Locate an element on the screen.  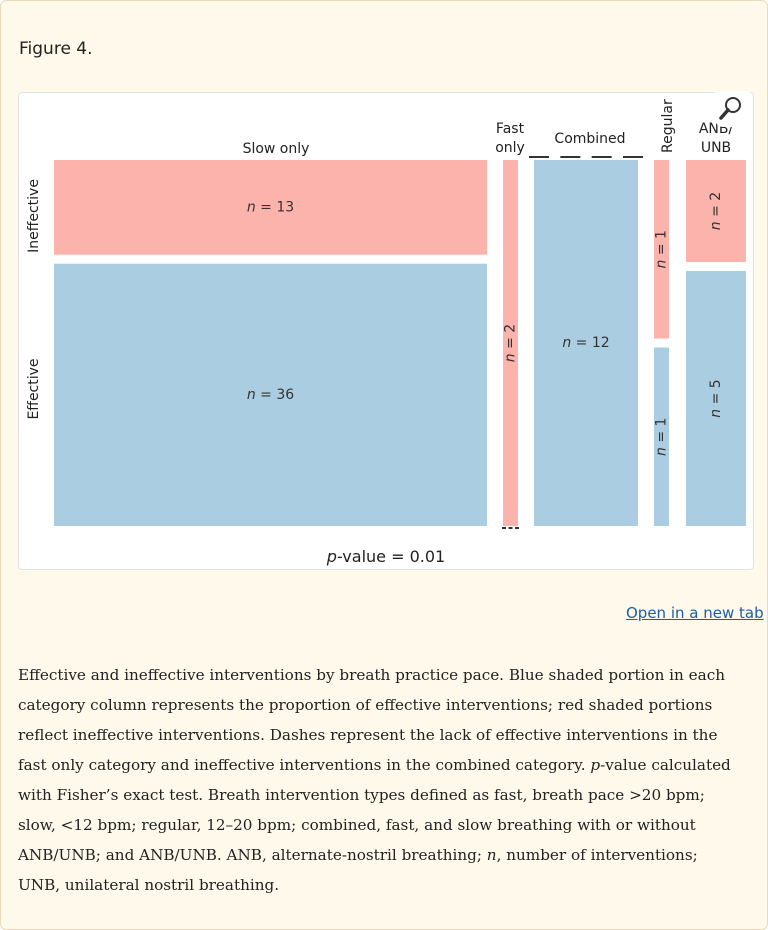
caption-p-letter: p is located at coordinates (595, 765).